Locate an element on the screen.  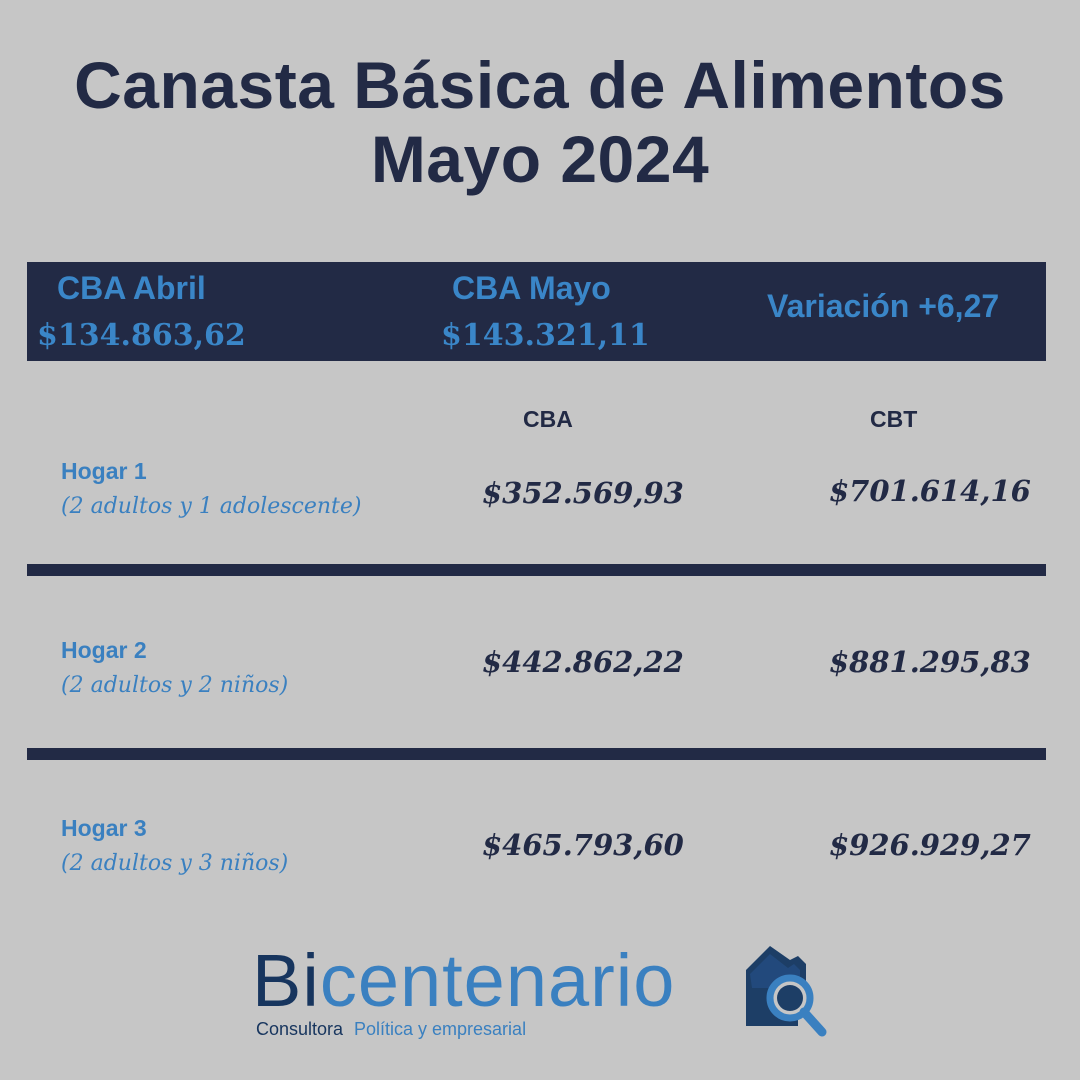
cba-abril-label: CBA Abril is located at coordinates (131, 288).